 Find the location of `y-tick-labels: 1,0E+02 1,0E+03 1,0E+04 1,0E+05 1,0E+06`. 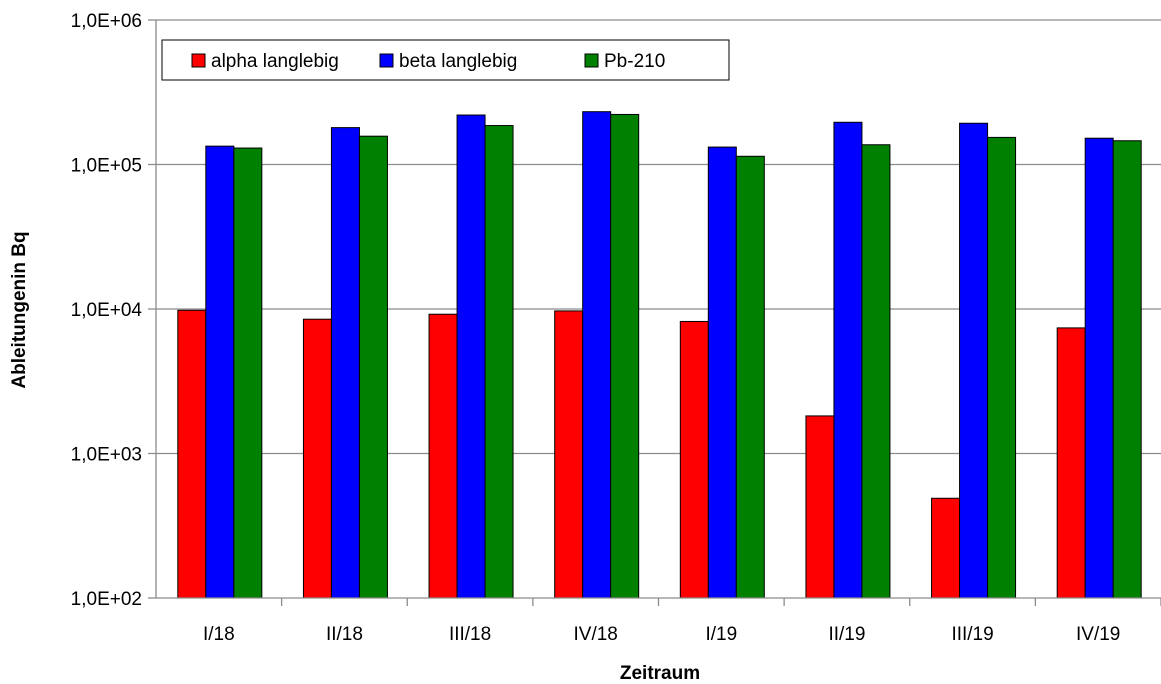

y-tick-labels: 1,0E+02 1,0E+03 1,0E+04 1,0E+05 1,0E+06 is located at coordinates (107, 310).